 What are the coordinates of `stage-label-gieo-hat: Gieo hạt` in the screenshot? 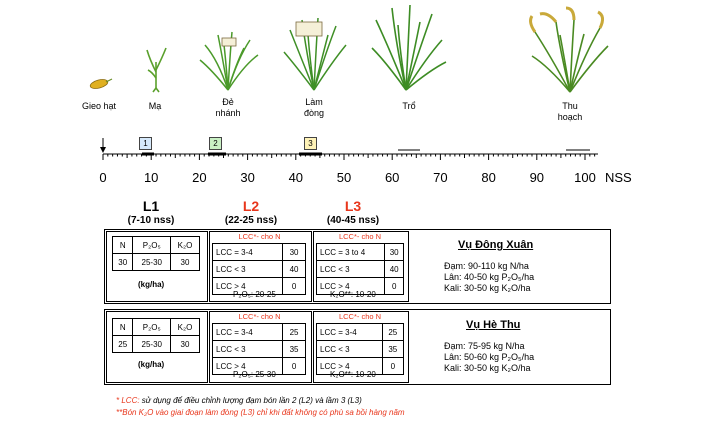 It's located at (99, 106).